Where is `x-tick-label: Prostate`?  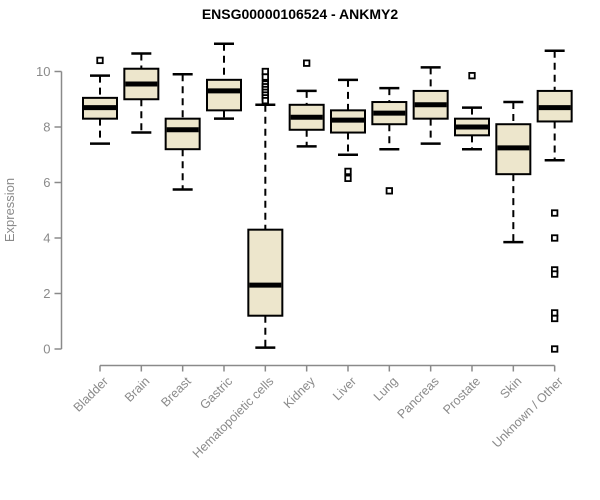
x-tick-label: Prostate is located at coordinates (461, 395).